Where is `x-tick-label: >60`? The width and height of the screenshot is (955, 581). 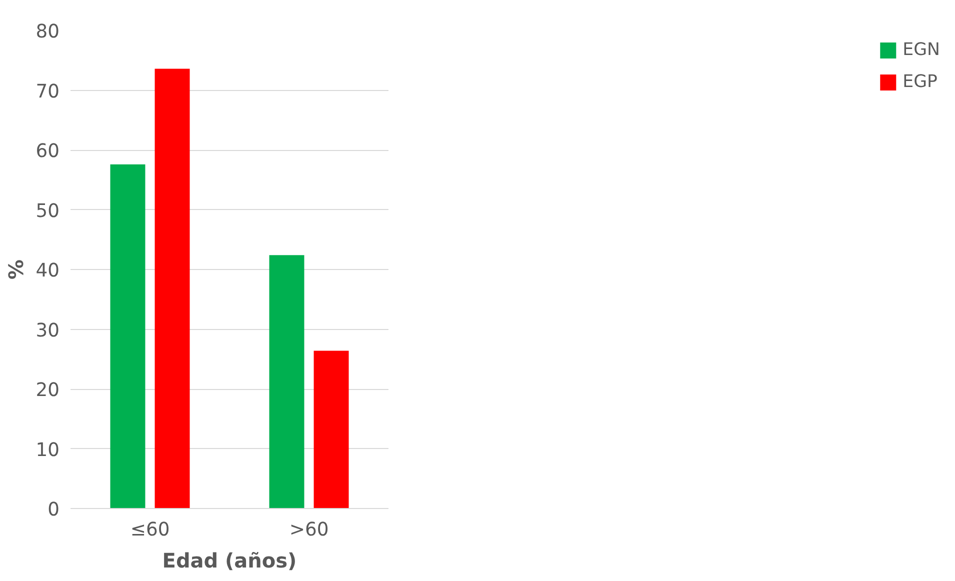 x-tick-label: >60 is located at coordinates (309, 530).